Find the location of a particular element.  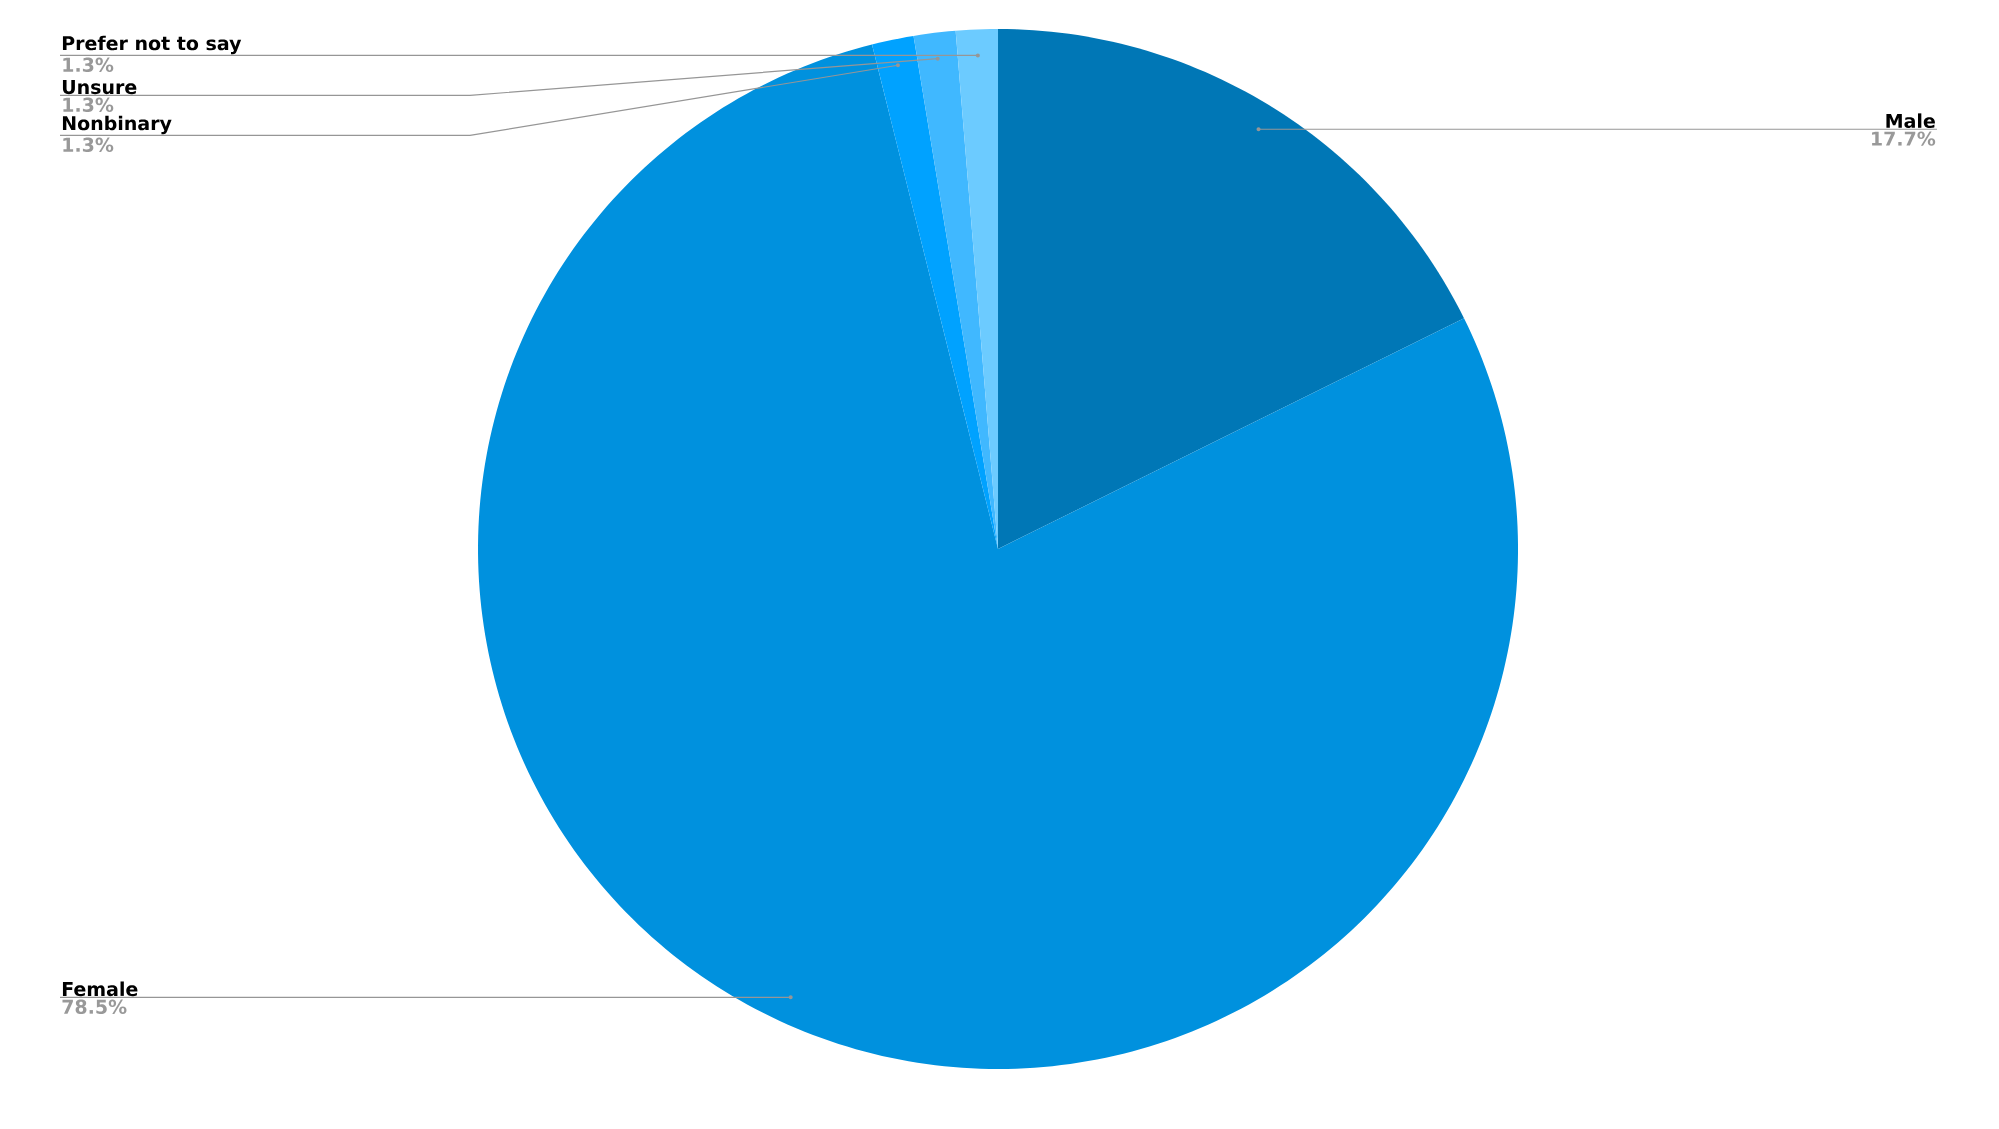

data-label: 78.5% is located at coordinates (94, 1006).